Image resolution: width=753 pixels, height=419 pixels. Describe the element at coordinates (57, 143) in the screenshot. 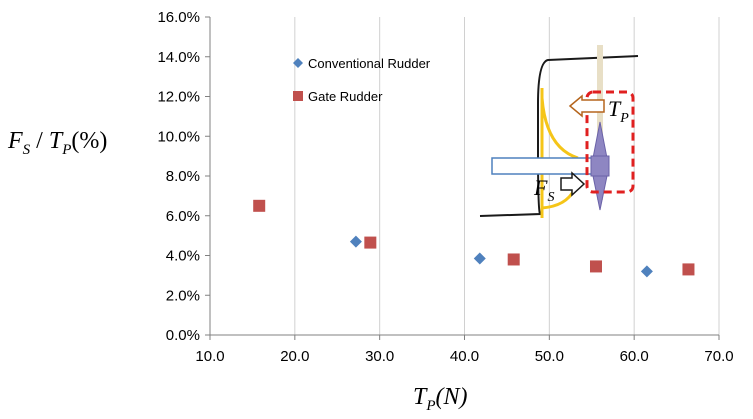

I see `y-axis-title: FS / TP(%)` at that location.